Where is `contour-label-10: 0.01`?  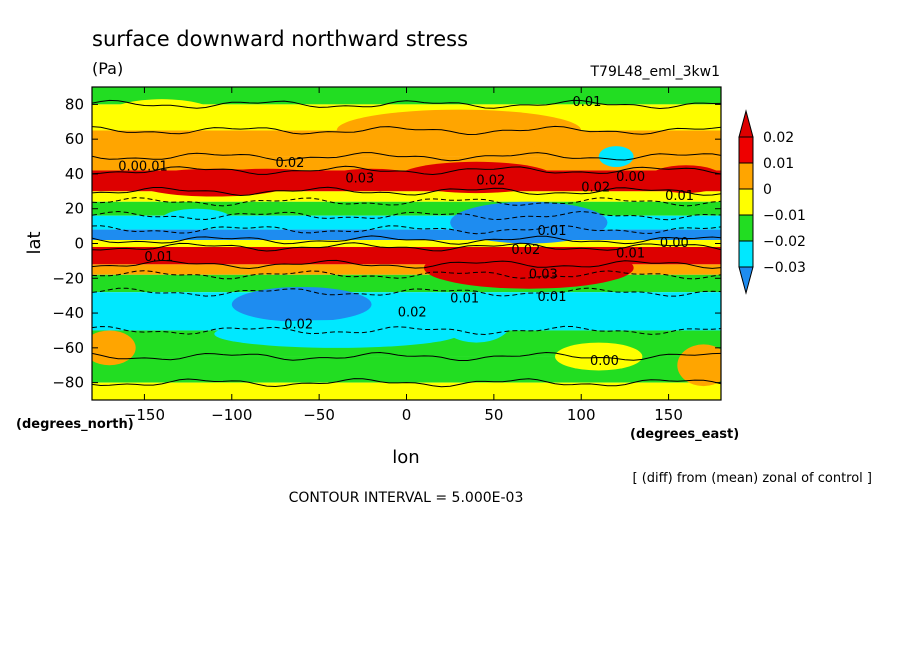
contour-label-10: 0.01 is located at coordinates (630, 253).